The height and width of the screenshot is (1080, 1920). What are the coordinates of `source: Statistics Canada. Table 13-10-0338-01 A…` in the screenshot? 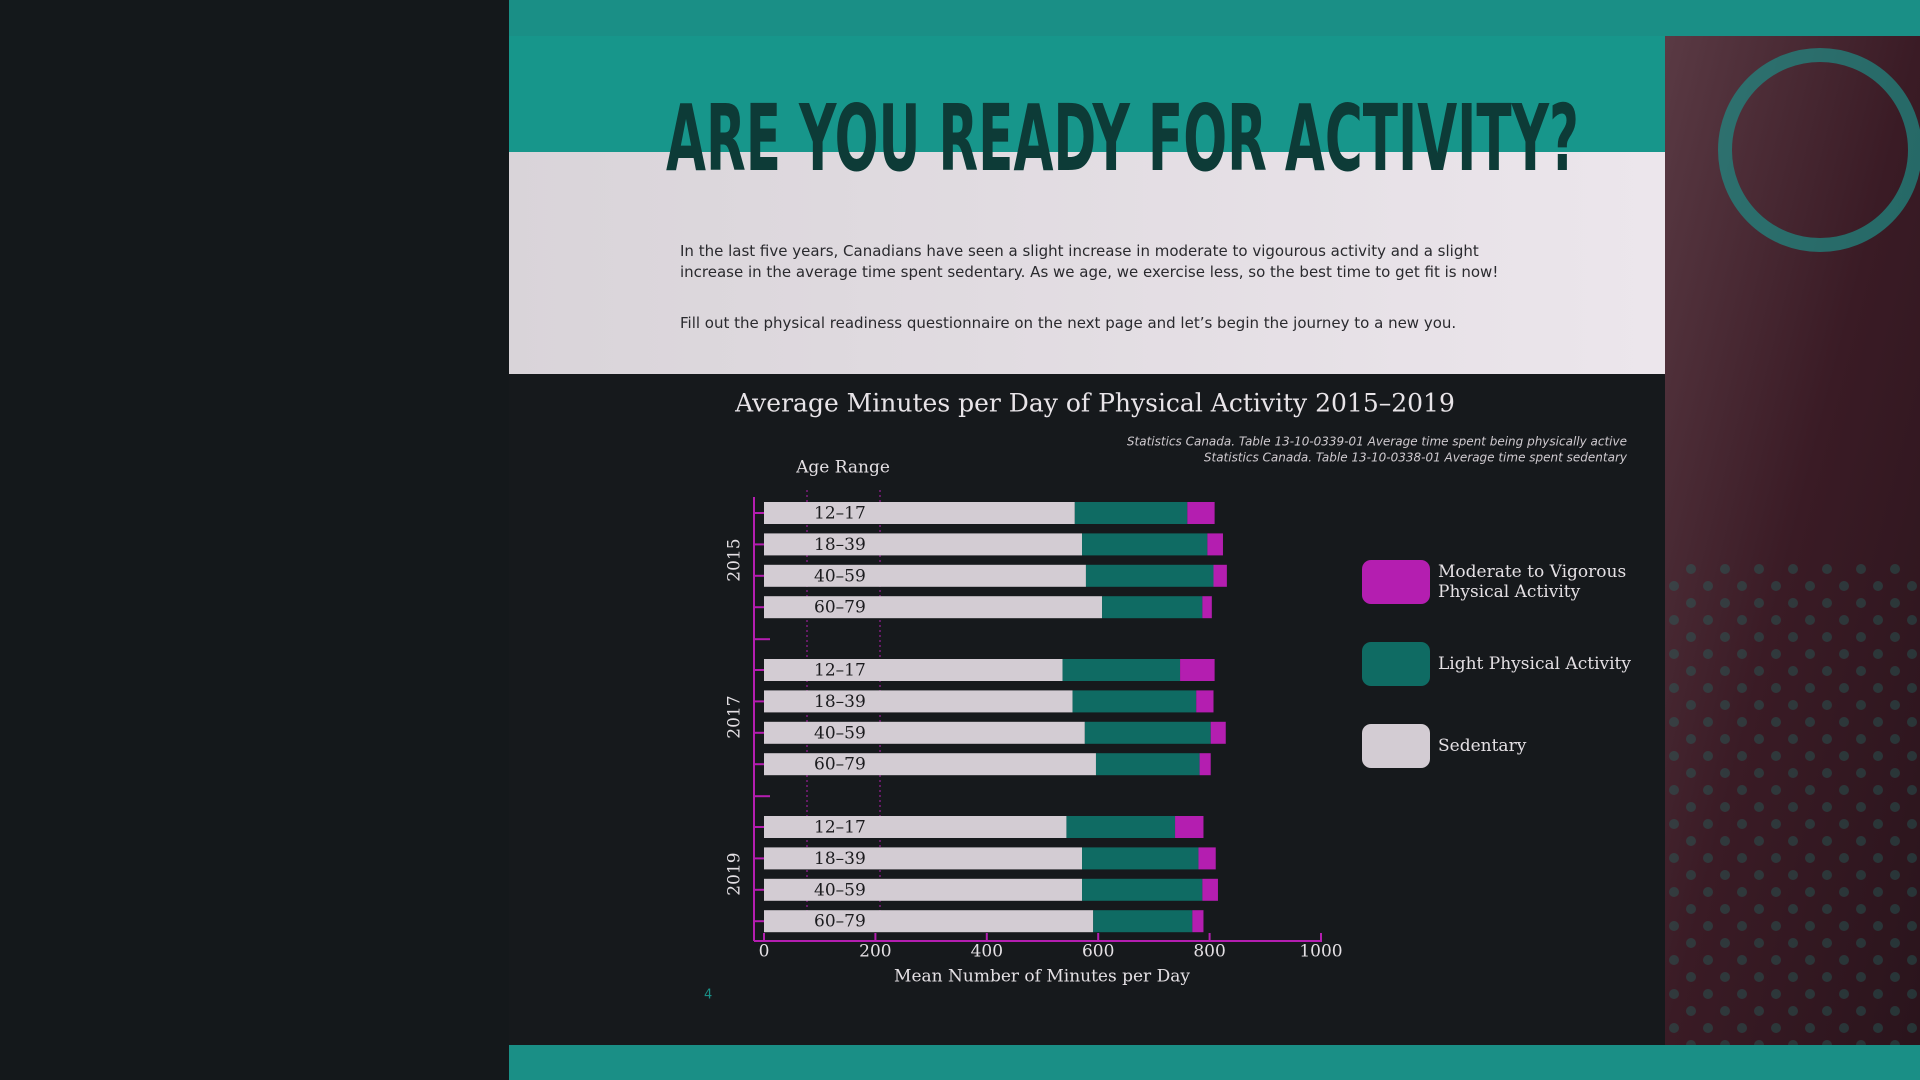 It's located at (1416, 458).